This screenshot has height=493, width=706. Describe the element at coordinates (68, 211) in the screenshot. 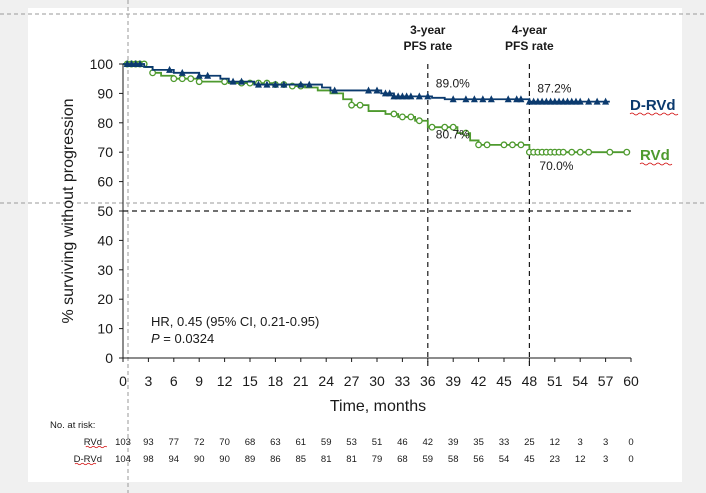

I see `y-axis-title: % surviving without progression` at that location.